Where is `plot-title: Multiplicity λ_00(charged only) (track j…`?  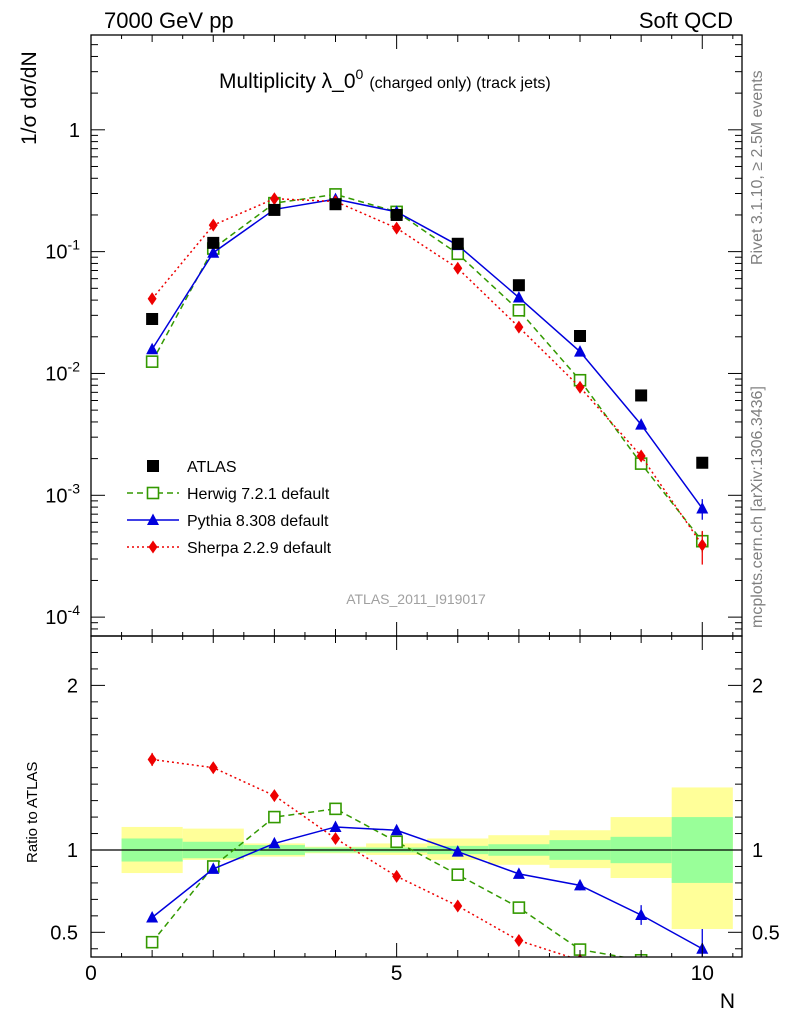
plot-title: Multiplicity λ_00(charged only) (track j… is located at coordinates (385, 79).